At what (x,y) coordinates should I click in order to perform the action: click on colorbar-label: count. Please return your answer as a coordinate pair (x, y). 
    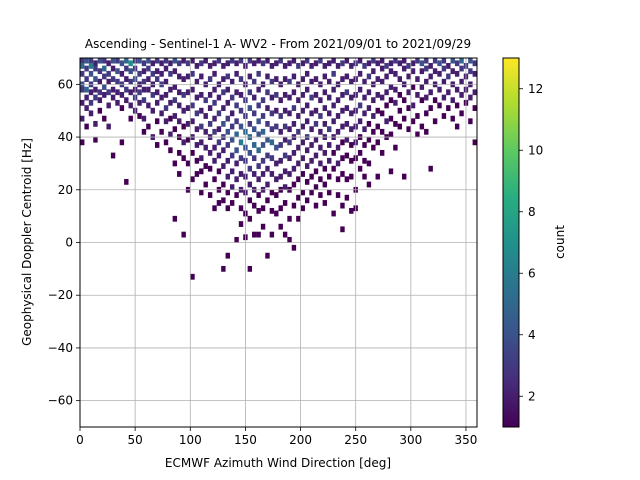
    Looking at the image, I should click on (560, 242).